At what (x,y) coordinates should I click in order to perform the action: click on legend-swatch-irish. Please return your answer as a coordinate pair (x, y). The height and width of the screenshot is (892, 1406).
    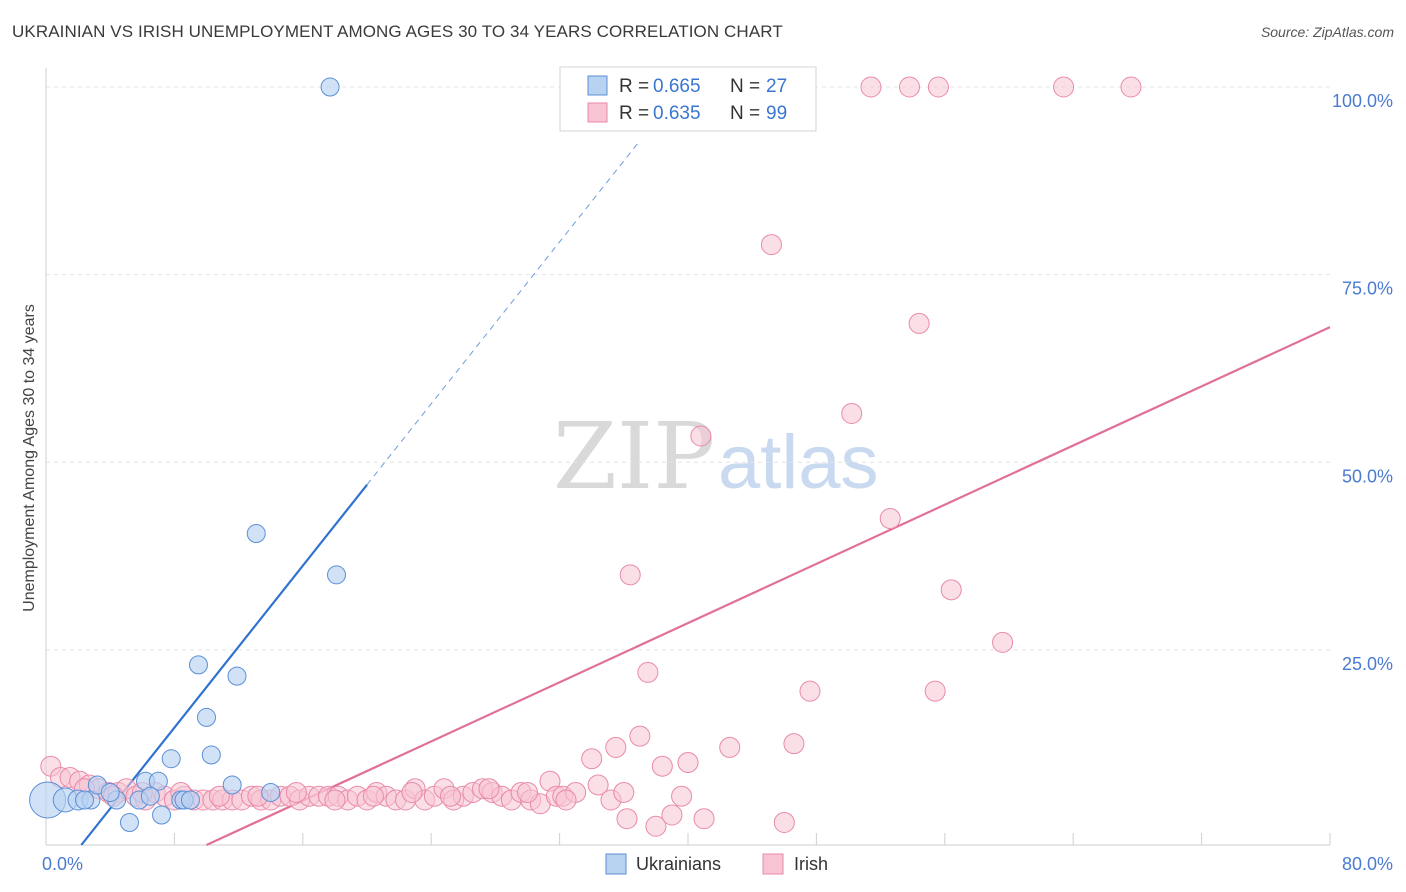
    Looking at the image, I should click on (597, 112).